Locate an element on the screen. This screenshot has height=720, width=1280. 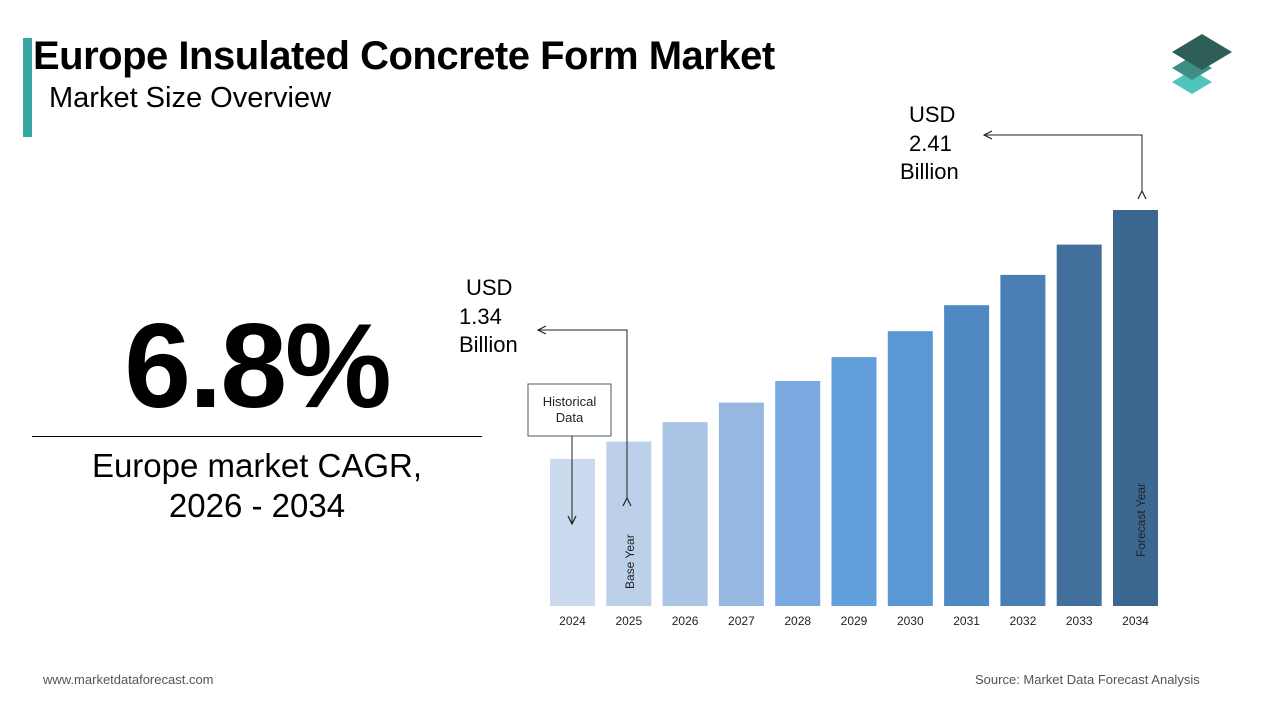
end-callout-arrow is located at coordinates (1063, 163).